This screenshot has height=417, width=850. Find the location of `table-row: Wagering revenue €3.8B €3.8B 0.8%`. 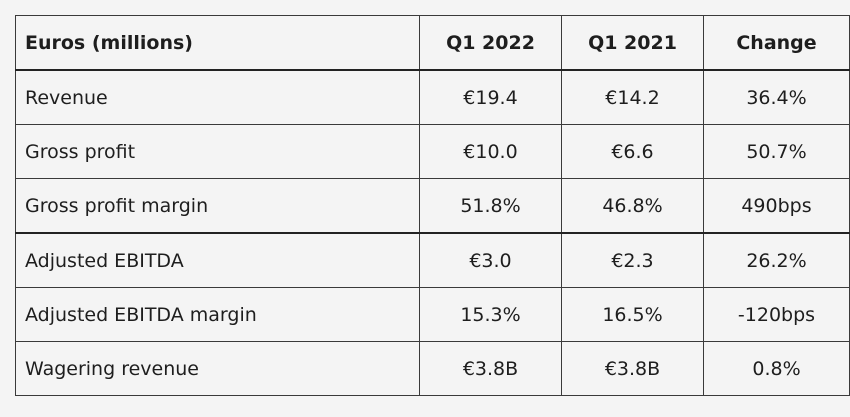

table-row: Wagering revenue €3.8B €3.8B 0.8% is located at coordinates (432, 368).